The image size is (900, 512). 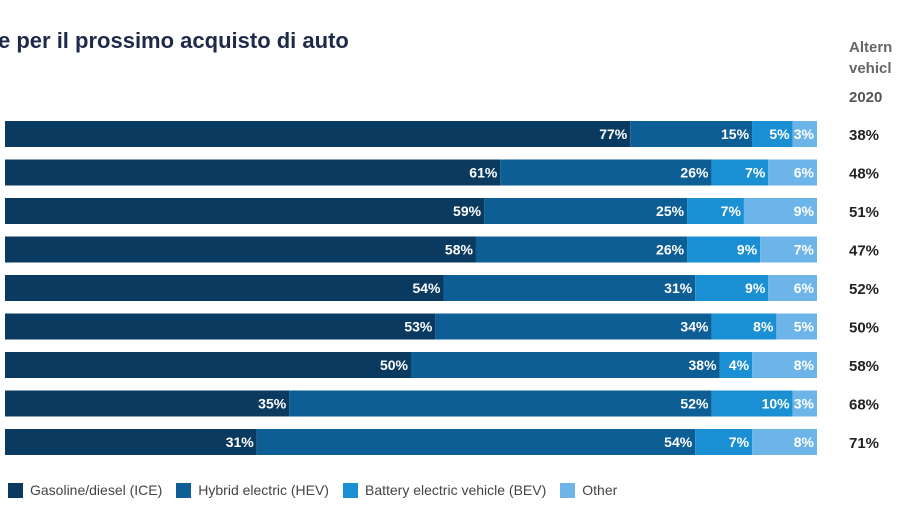 What do you see at coordinates (418, 327) in the screenshot?
I see `data-label: 53%` at bounding box center [418, 327].